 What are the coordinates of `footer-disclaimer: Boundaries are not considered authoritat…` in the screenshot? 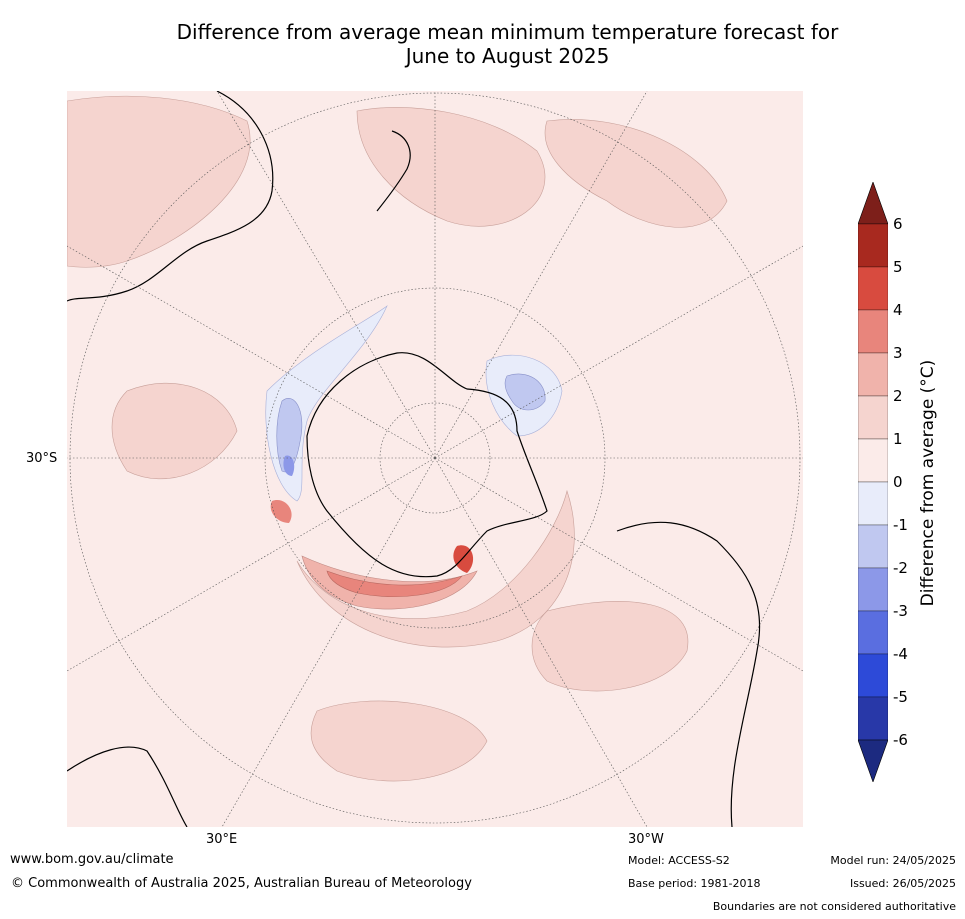 It's located at (834, 906).